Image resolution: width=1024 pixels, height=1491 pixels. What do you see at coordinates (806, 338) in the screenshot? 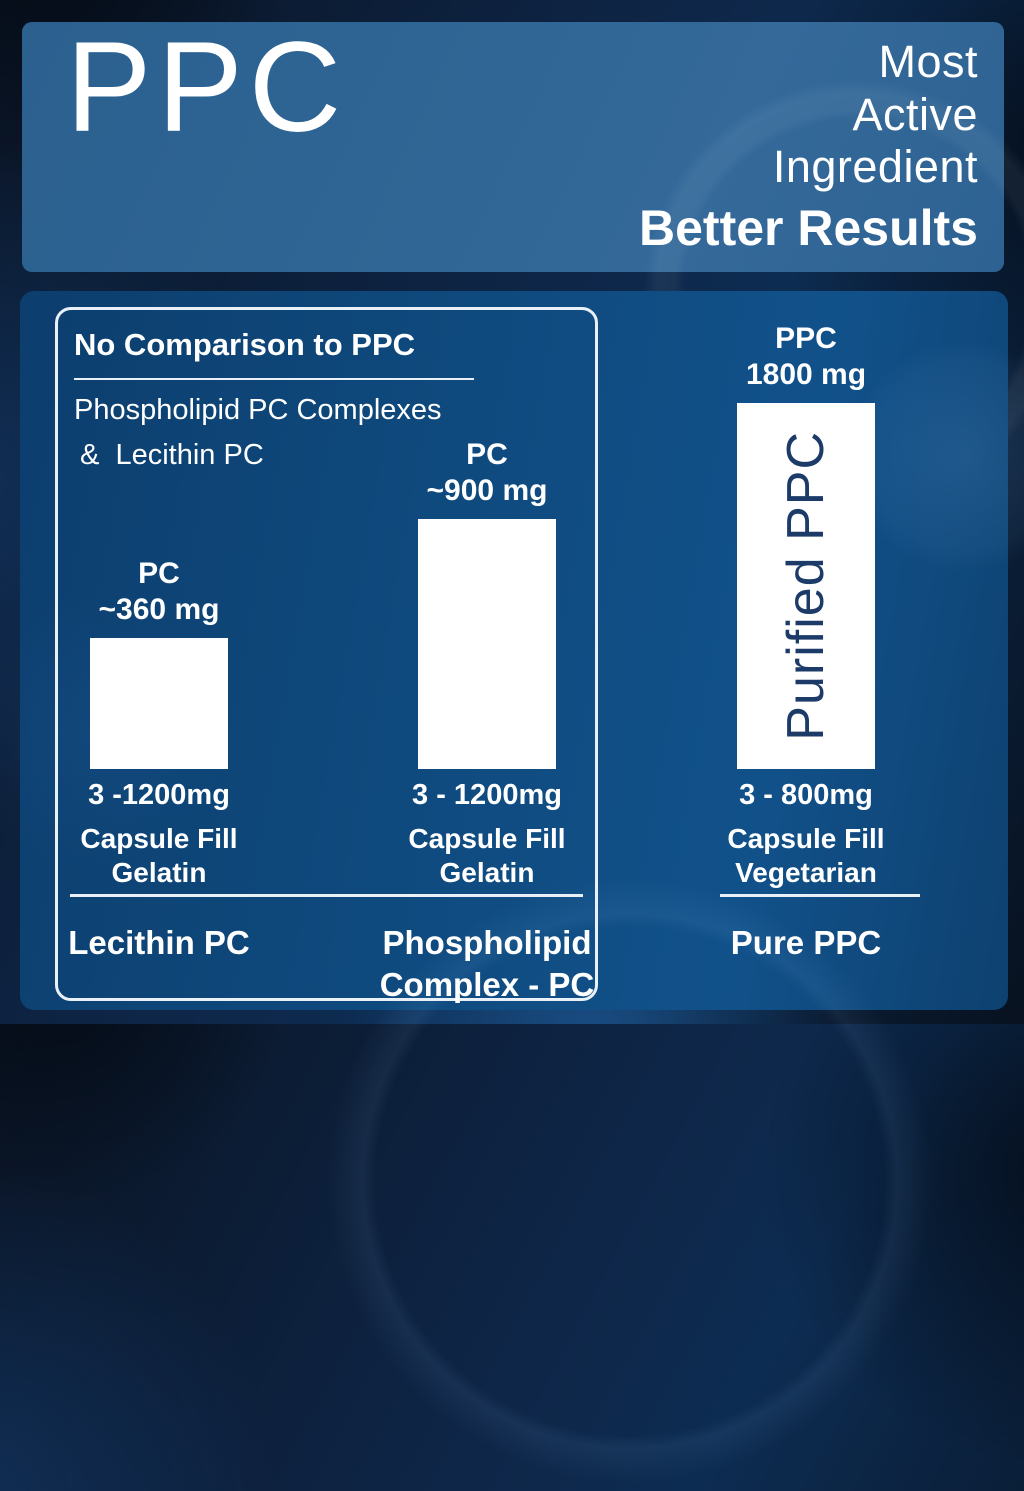
I see `bar-value-label-compound: PPC` at bounding box center [806, 338].